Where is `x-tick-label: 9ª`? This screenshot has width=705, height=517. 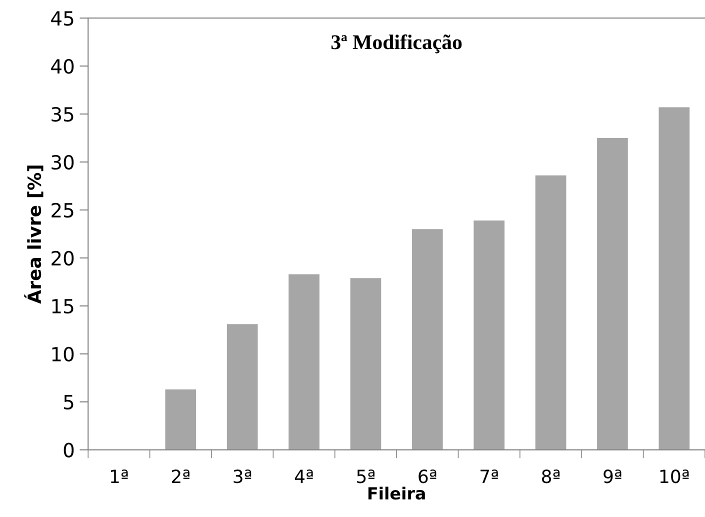
x-tick-label: 9ª is located at coordinates (613, 477).